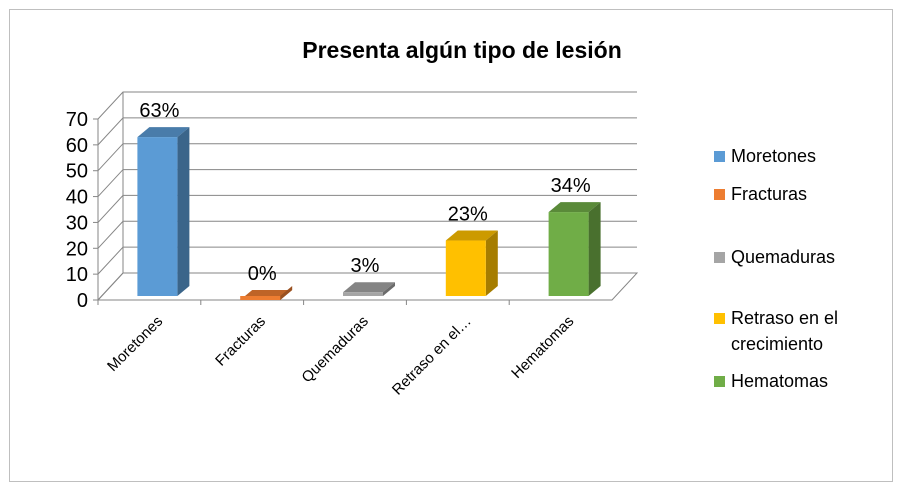 This screenshot has width=903, height=491. What do you see at coordinates (77, 120) in the screenshot?
I see `y-tick-label: 70` at bounding box center [77, 120].